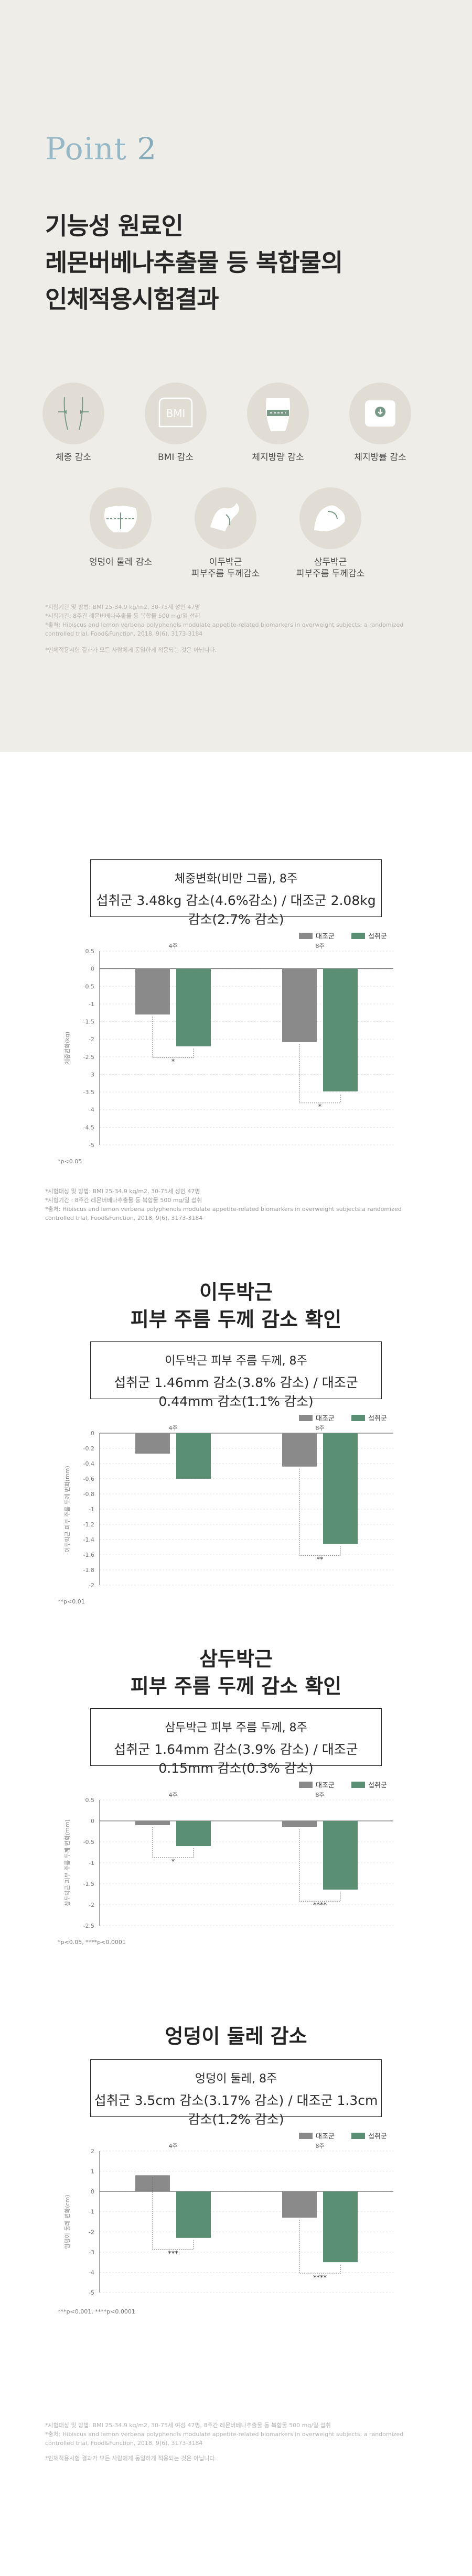 The image size is (472, 2576). What do you see at coordinates (115, 226) in the screenshot?
I see `title-line-1: 기능성 원료인` at bounding box center [115, 226].